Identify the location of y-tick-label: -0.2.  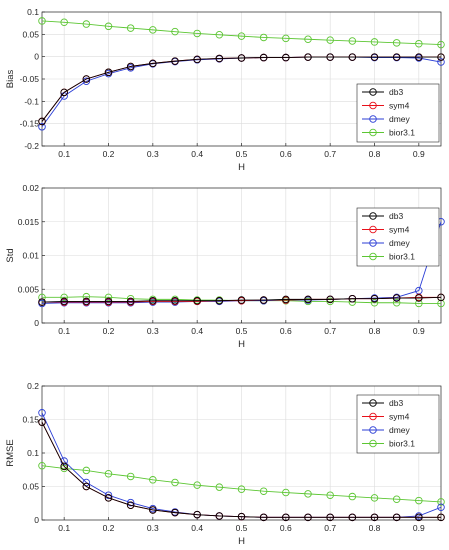
(31, 146).